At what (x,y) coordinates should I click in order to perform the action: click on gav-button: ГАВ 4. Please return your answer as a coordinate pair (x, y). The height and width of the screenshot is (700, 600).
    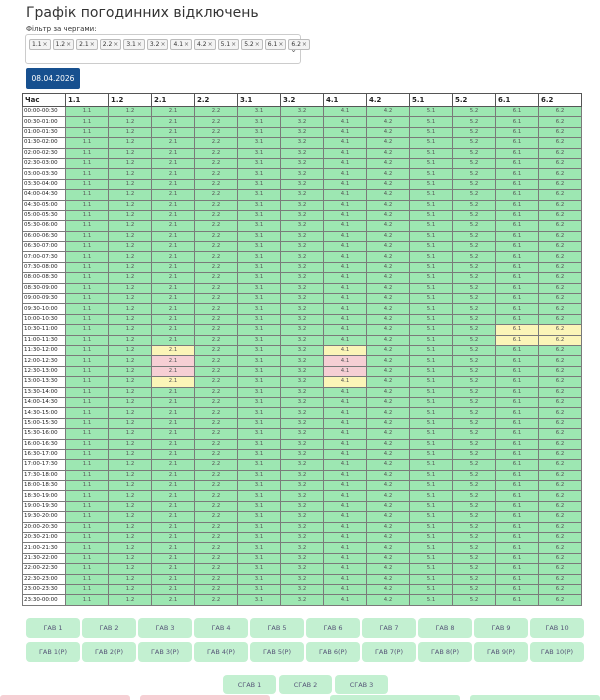
    Looking at the image, I should click on (221, 628).